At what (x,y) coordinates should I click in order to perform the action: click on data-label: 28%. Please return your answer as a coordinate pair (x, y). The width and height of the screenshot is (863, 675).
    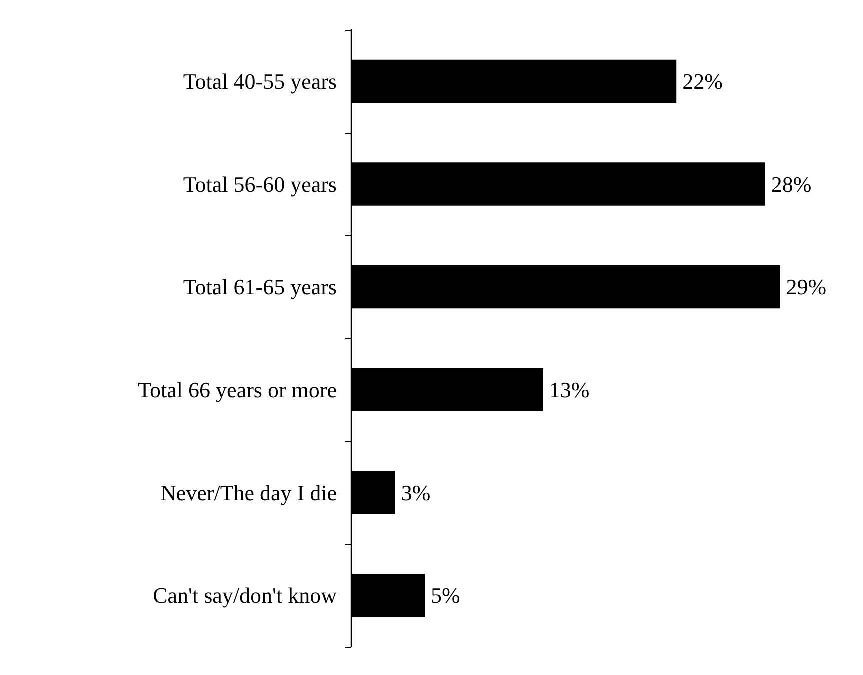
    Looking at the image, I should click on (791, 184).